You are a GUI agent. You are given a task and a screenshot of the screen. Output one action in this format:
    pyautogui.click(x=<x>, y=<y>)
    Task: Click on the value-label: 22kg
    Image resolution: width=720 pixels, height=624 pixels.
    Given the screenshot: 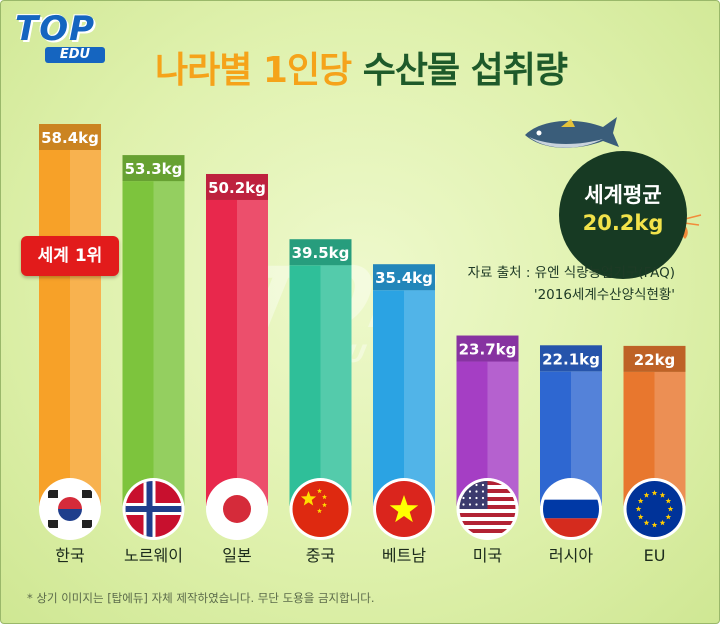 What is the action you would take?
    pyautogui.click(x=655, y=360)
    